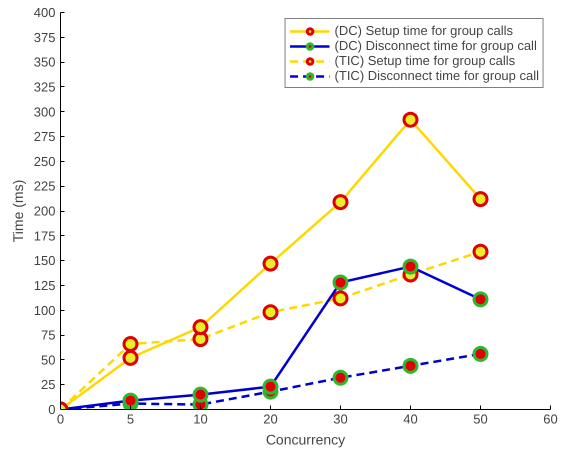 The width and height of the screenshot is (570, 459). I want to click on y-tick-label: 25, so click(48, 384).